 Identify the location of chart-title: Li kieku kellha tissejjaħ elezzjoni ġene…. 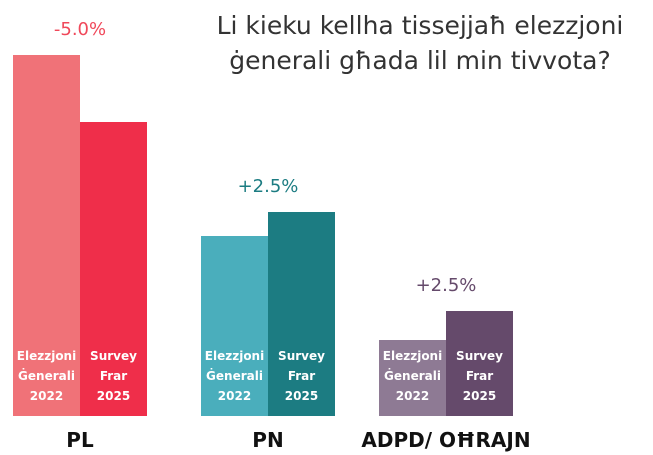
(420, 43).